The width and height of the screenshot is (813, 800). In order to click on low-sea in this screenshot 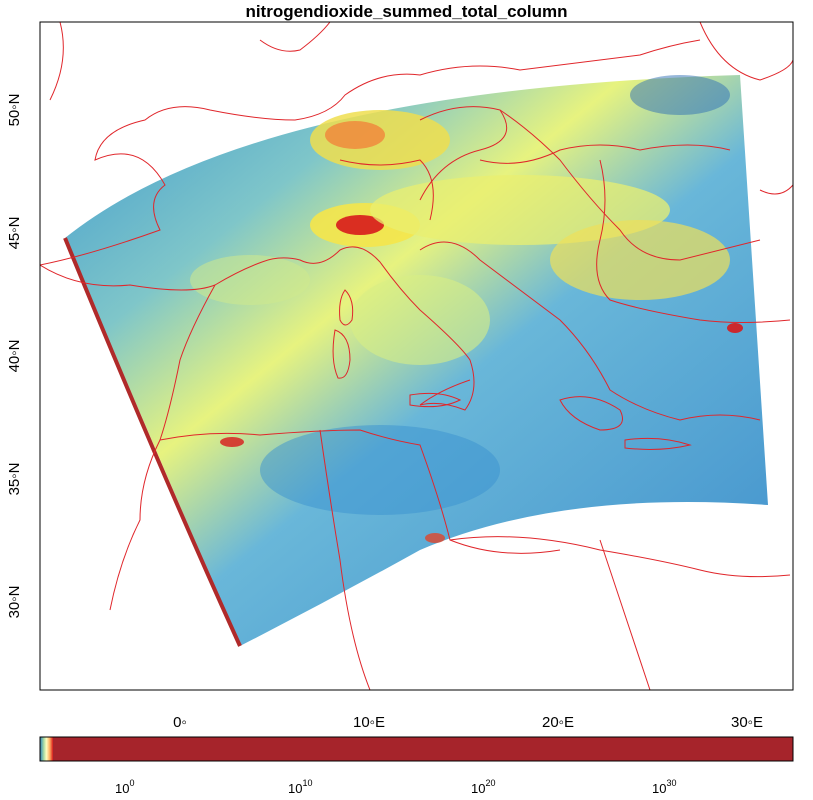, I will do `click(380, 470)`.